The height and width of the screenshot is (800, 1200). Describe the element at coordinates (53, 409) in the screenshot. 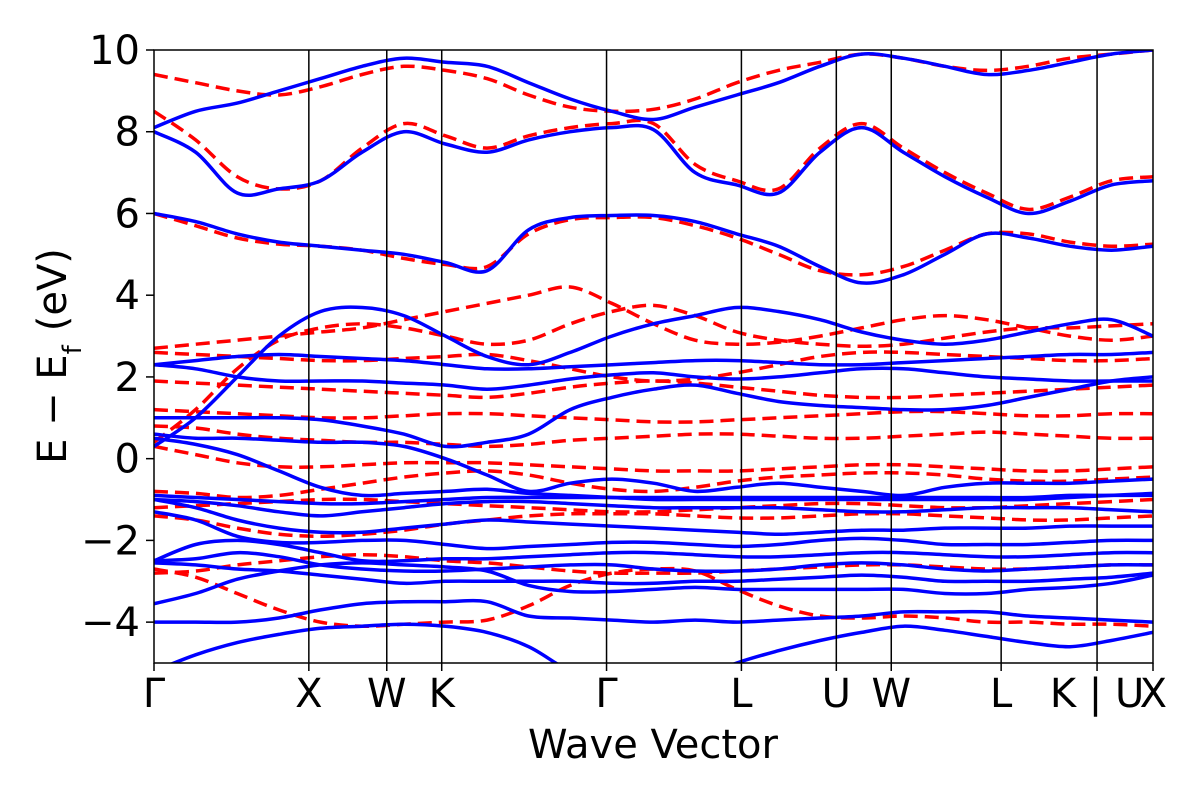

I see `y-axis-label-main: E − E` at that location.